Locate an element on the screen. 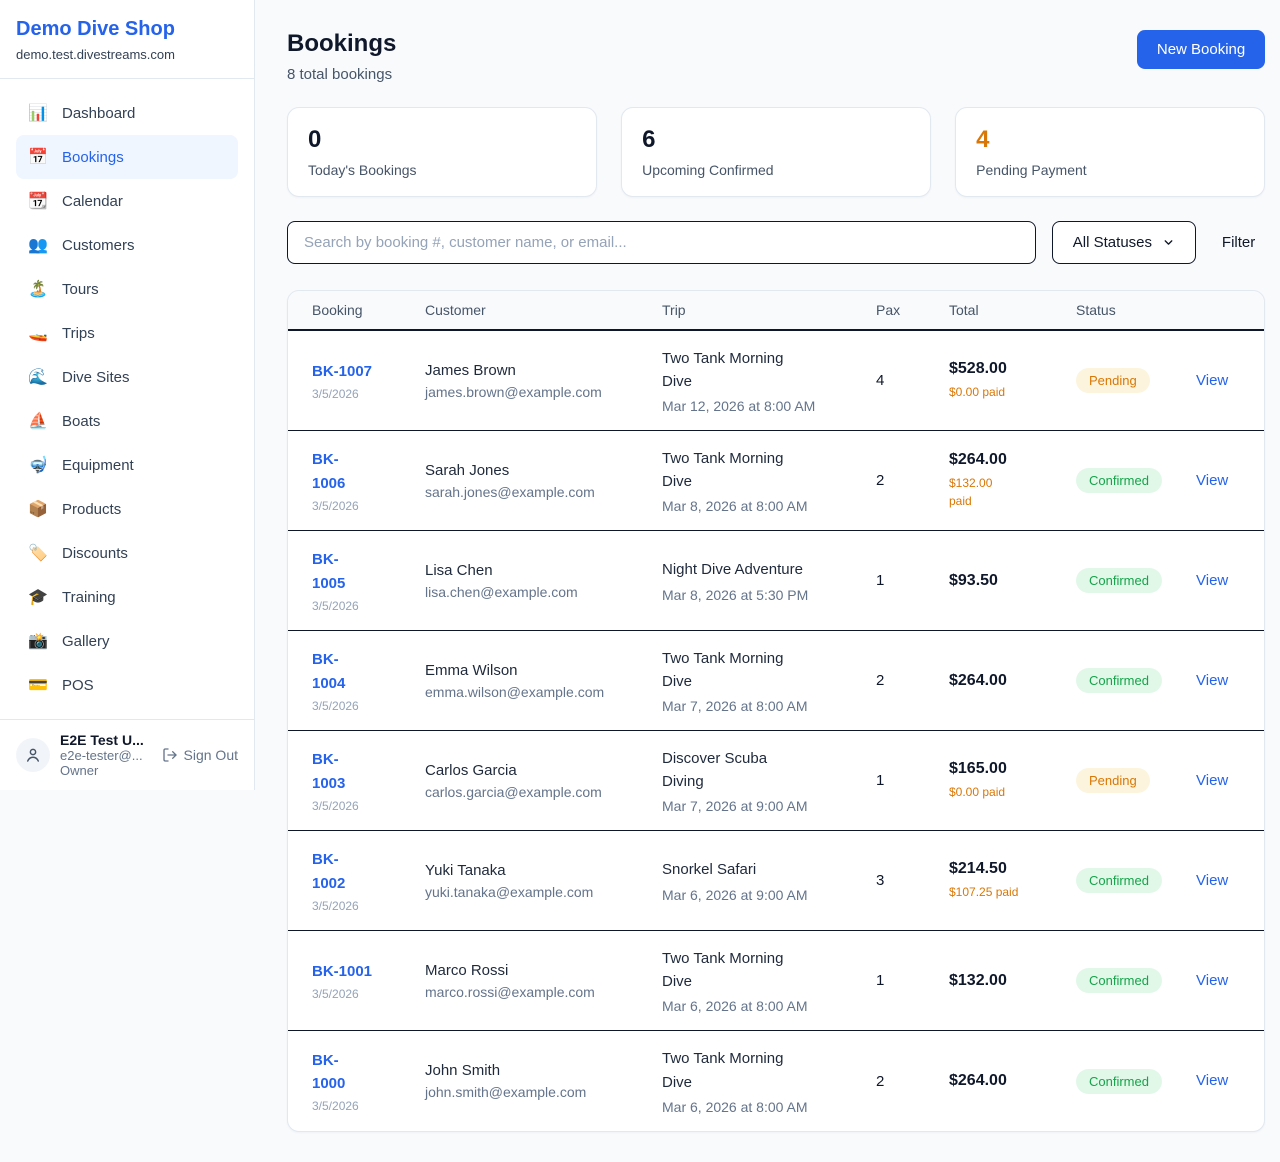 The width and height of the screenshot is (1280, 1162). sidebar-item-gallery: 📸 Gallery is located at coordinates (127, 641).